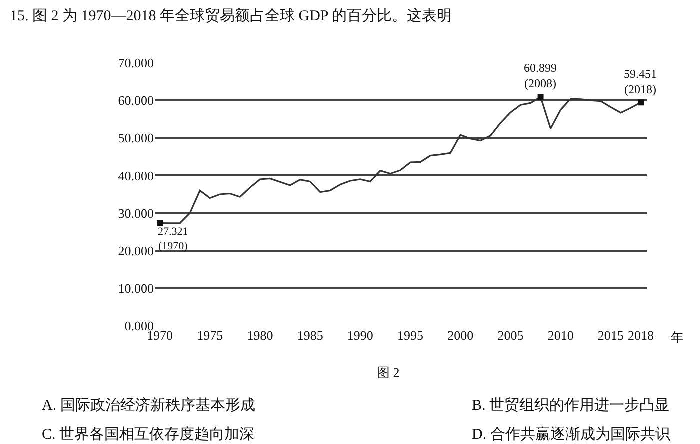 This screenshot has height=444, width=700. Describe the element at coordinates (571, 434) in the screenshot. I see `text: D. 合作共赢逐渐成为国际共识` at that location.